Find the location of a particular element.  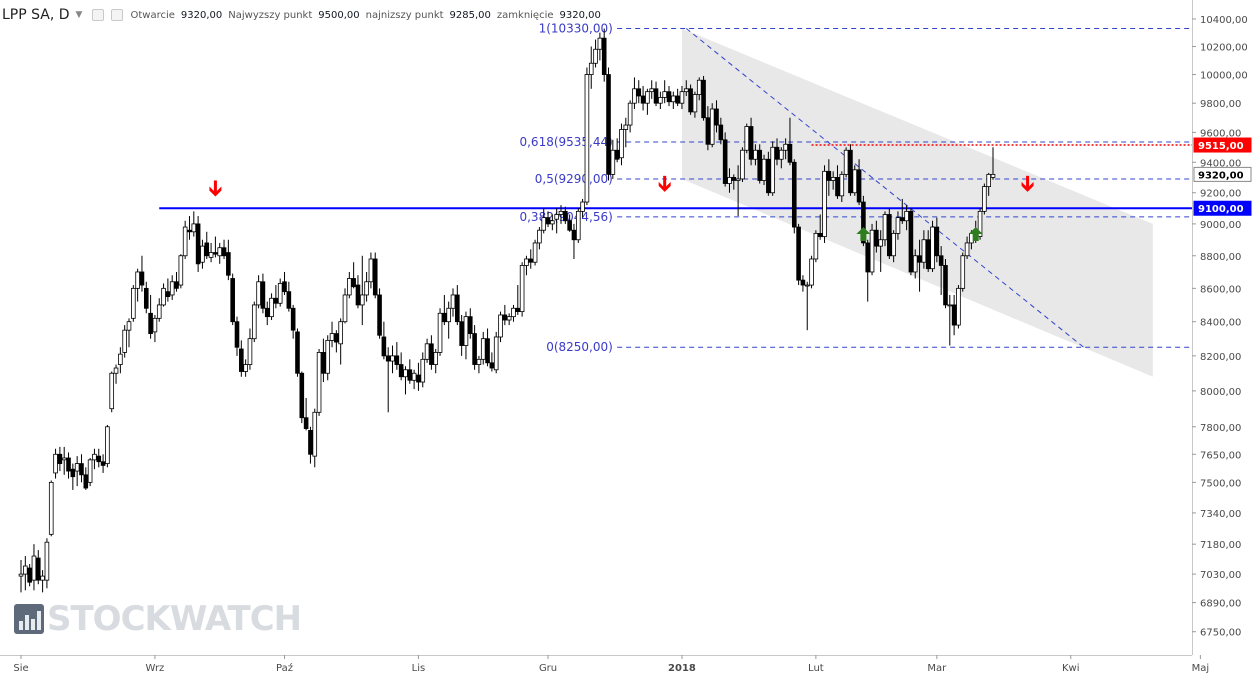

x-tick-label-8: Kwi is located at coordinates (1071, 668).